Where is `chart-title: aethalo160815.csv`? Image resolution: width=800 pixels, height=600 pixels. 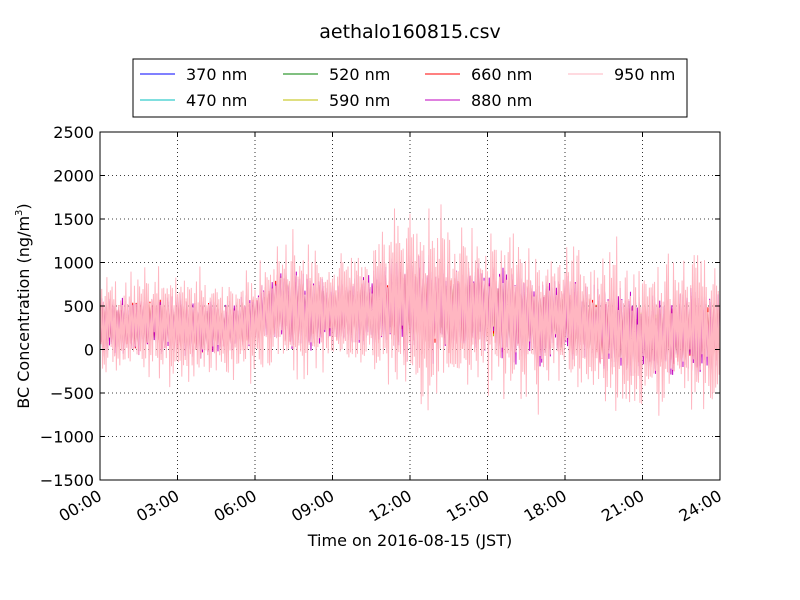
chart-title: aethalo160815.csv is located at coordinates (410, 32).